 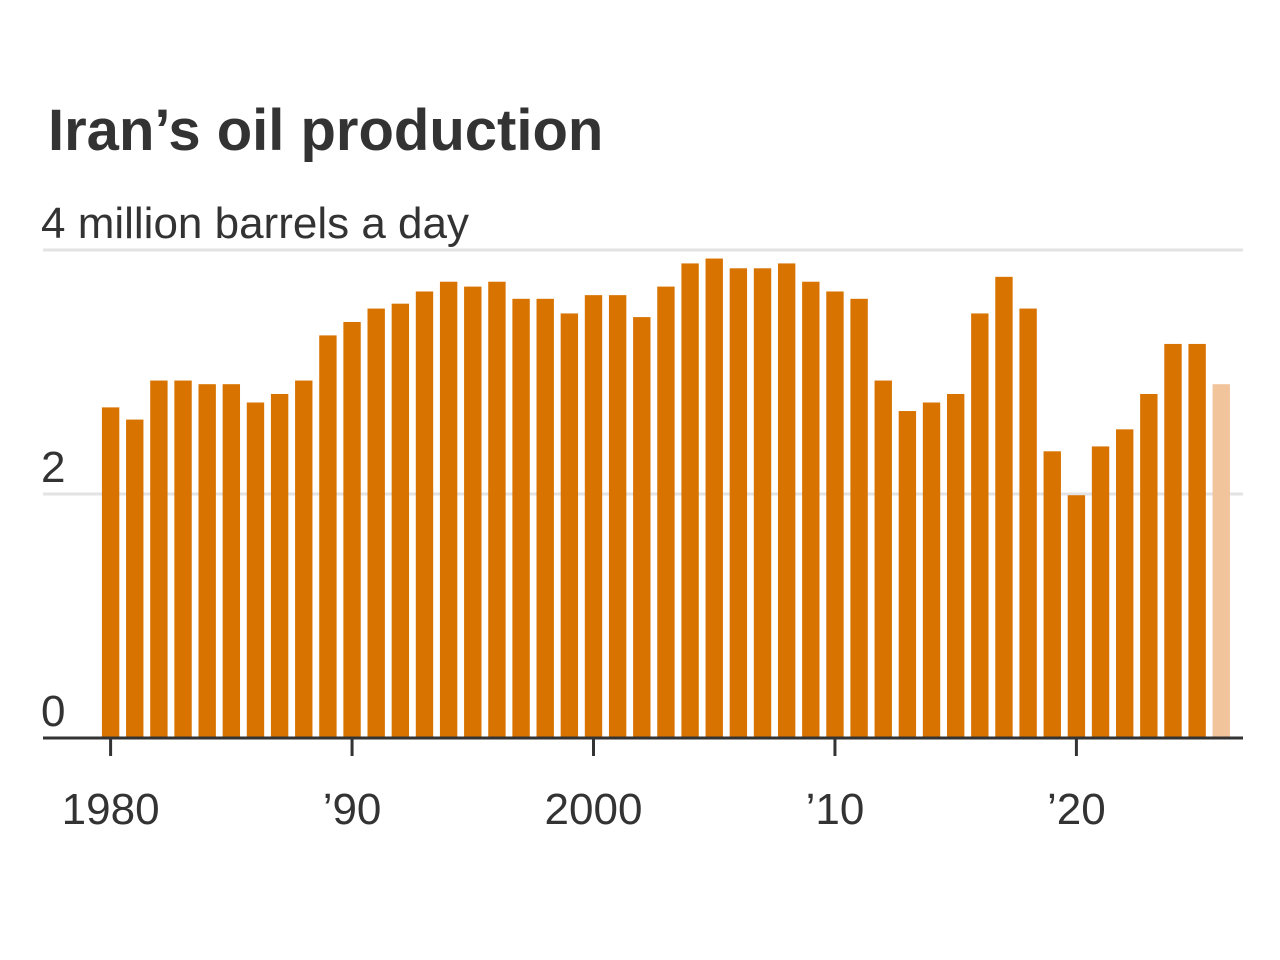 What do you see at coordinates (835, 809) in the screenshot?
I see `x-tick-label: ’10` at bounding box center [835, 809].